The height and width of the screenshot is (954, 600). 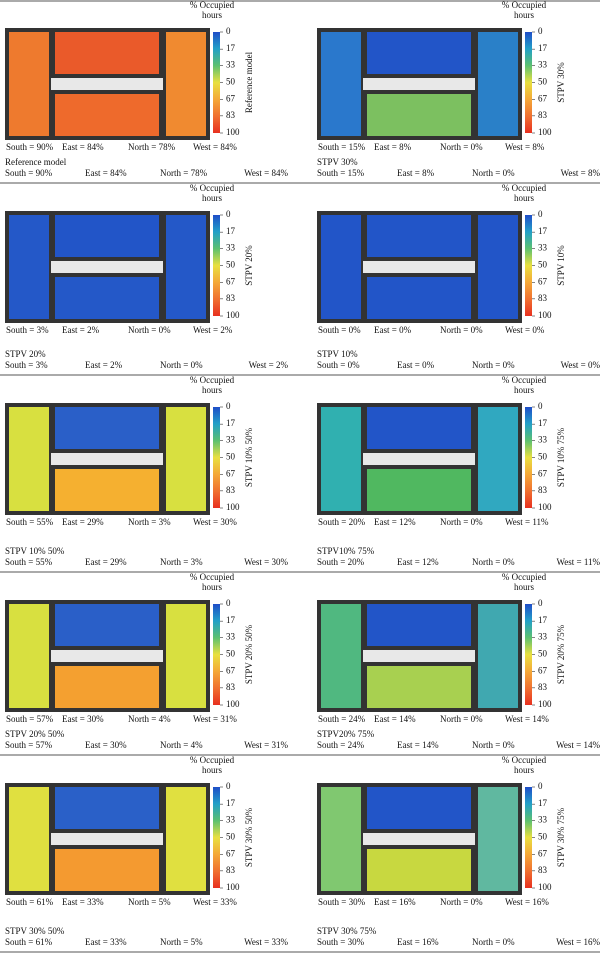 What do you see at coordinates (215, 719) in the screenshot?
I see `zone-label: West = 31%` at bounding box center [215, 719].